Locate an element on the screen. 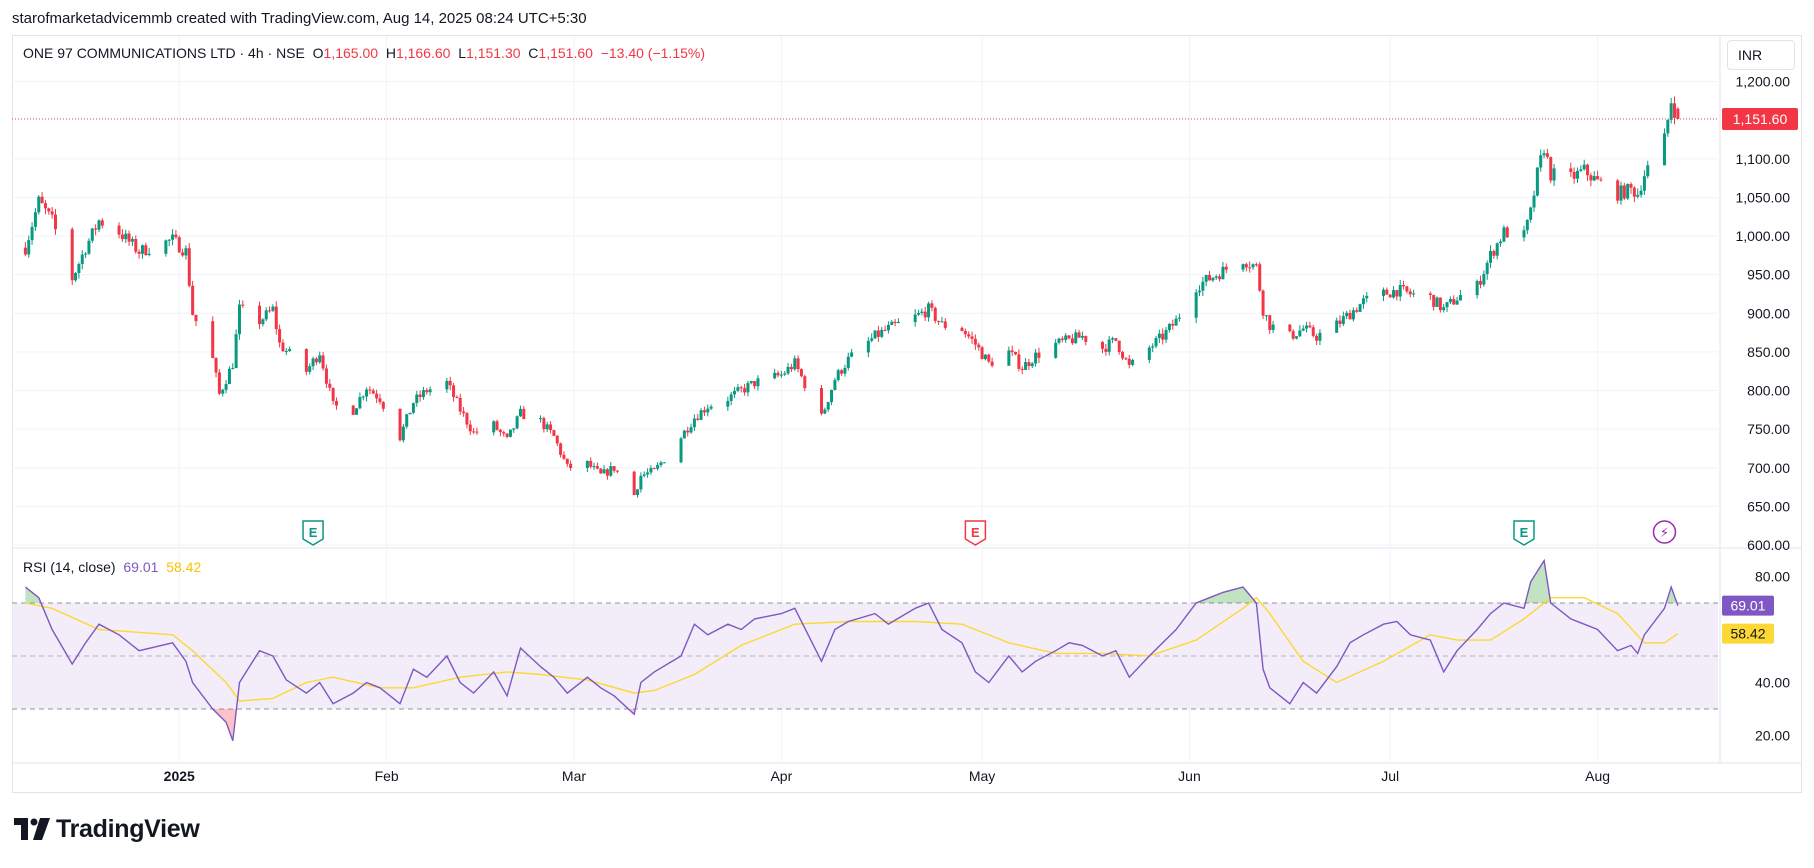  legend-high-label: H is located at coordinates (390, 53).